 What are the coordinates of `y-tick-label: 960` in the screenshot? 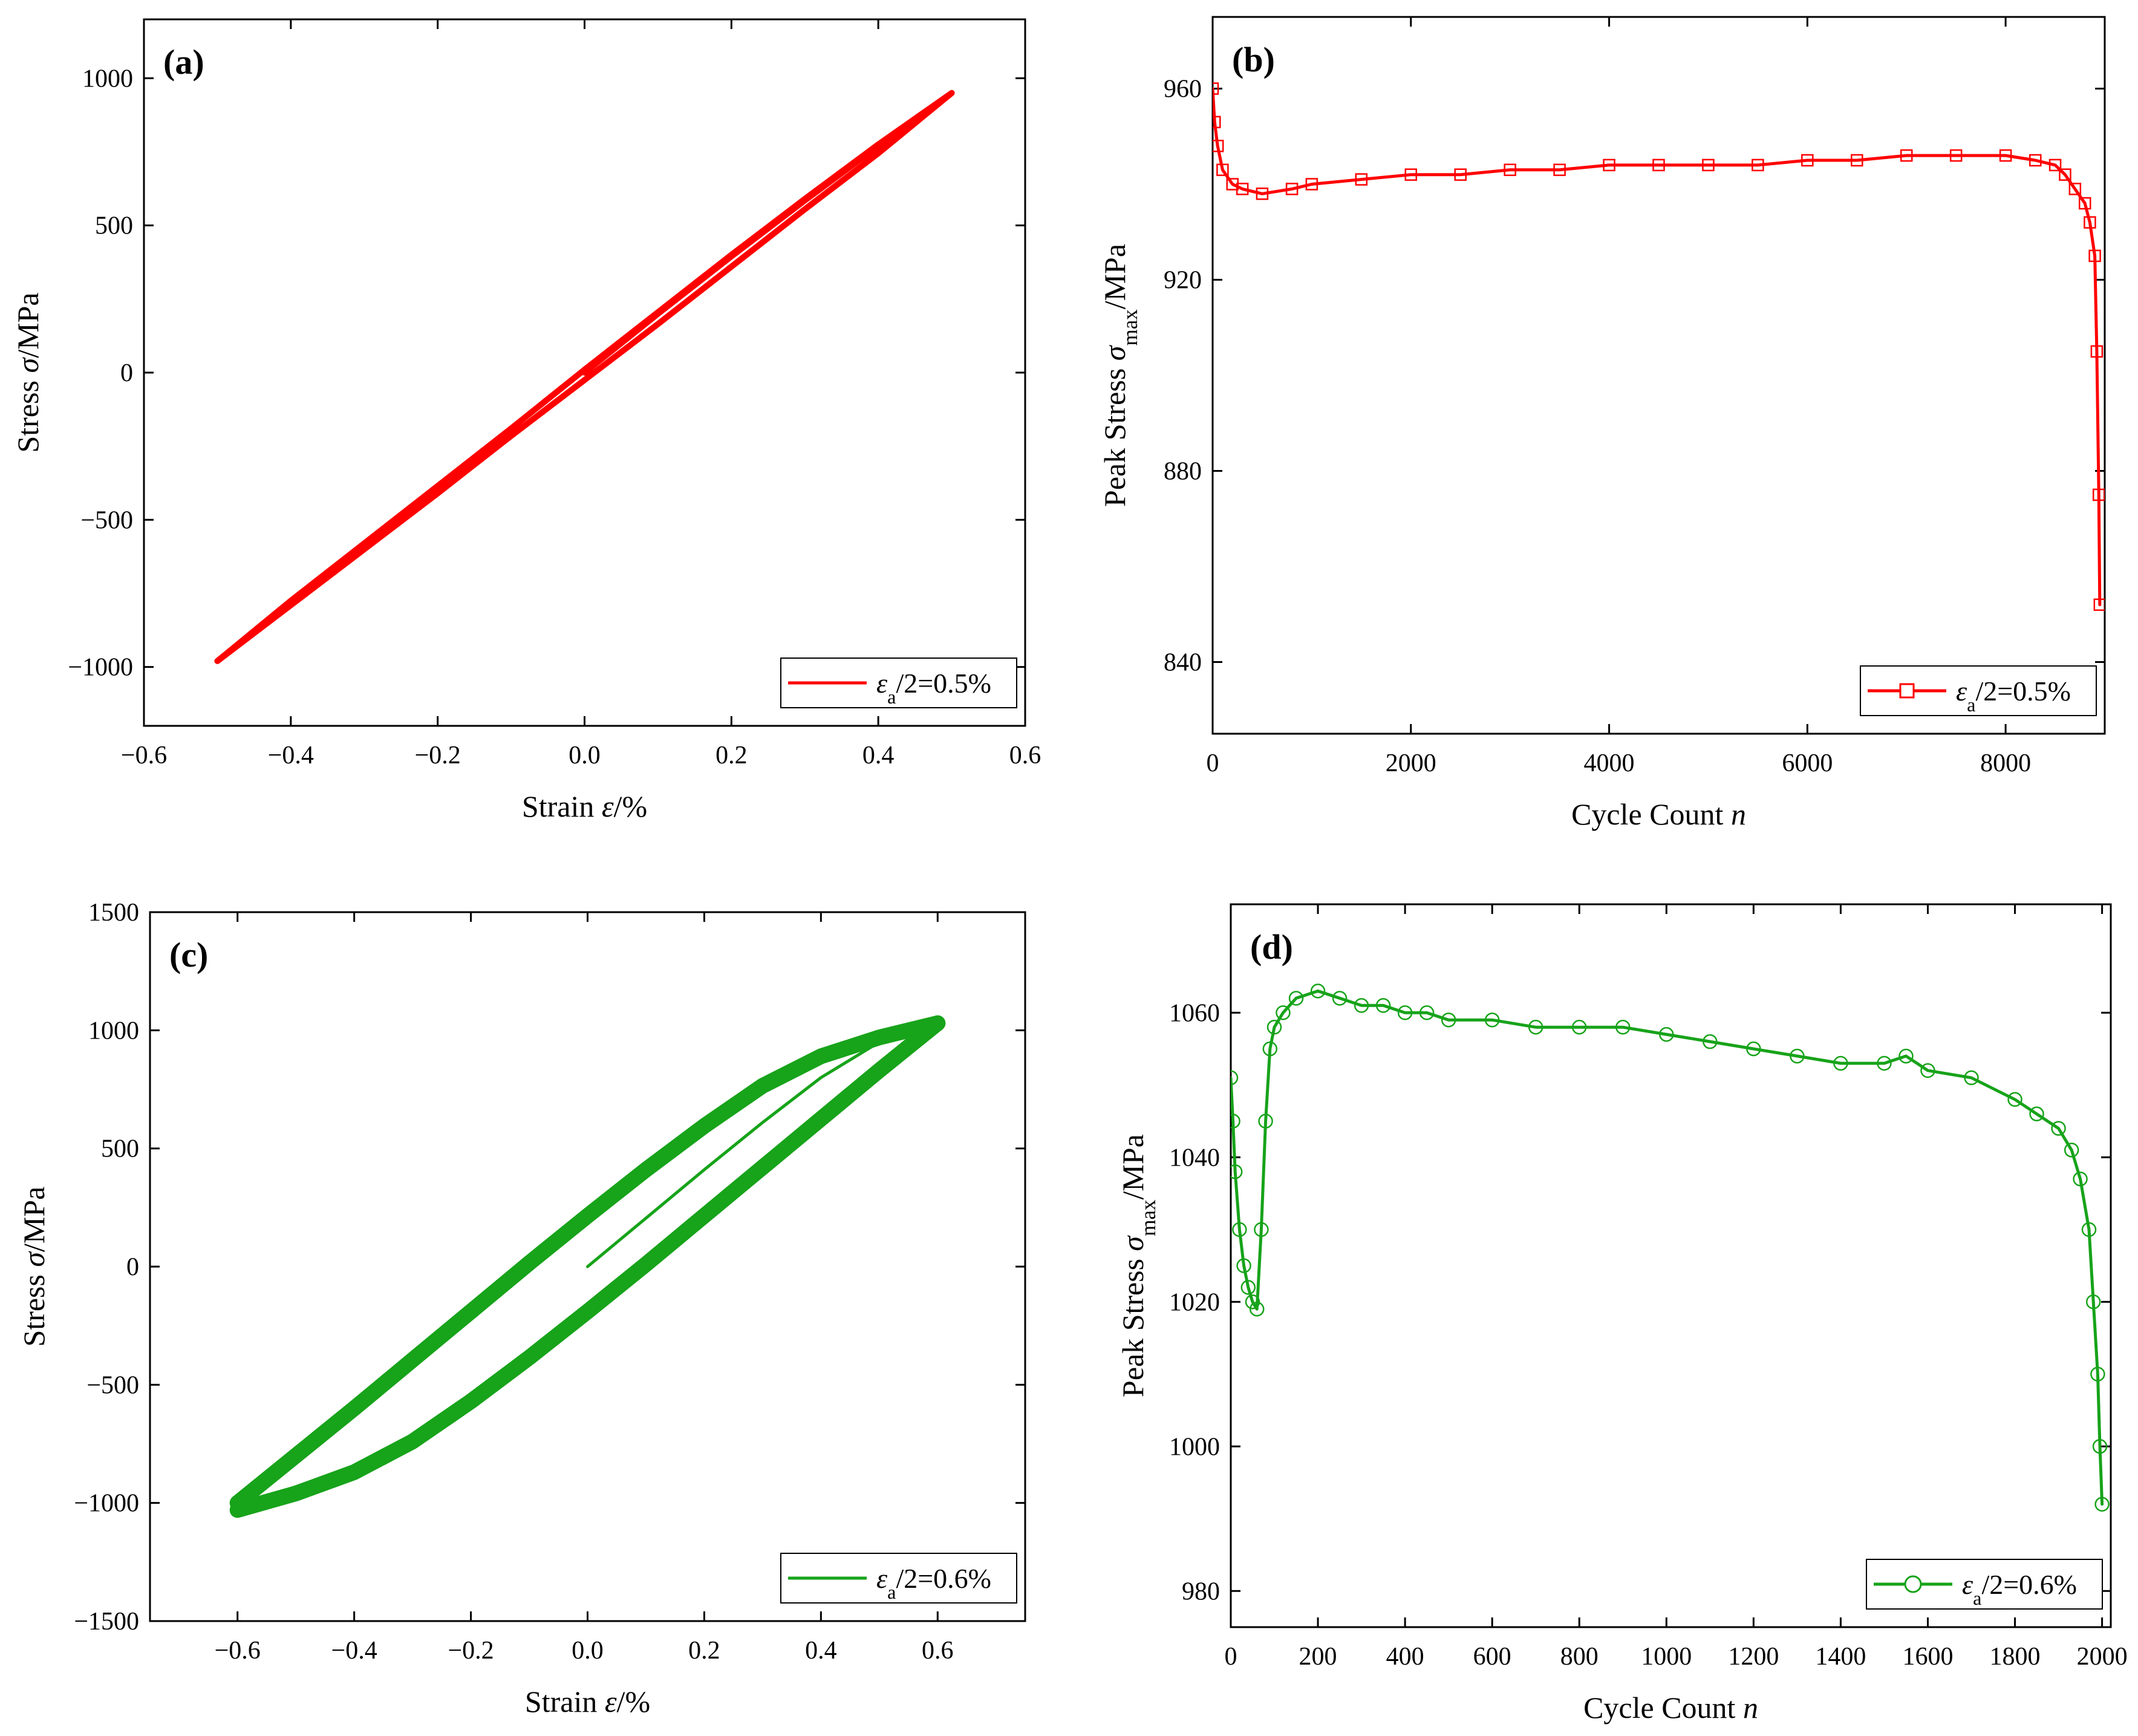 It's located at (1183, 89).